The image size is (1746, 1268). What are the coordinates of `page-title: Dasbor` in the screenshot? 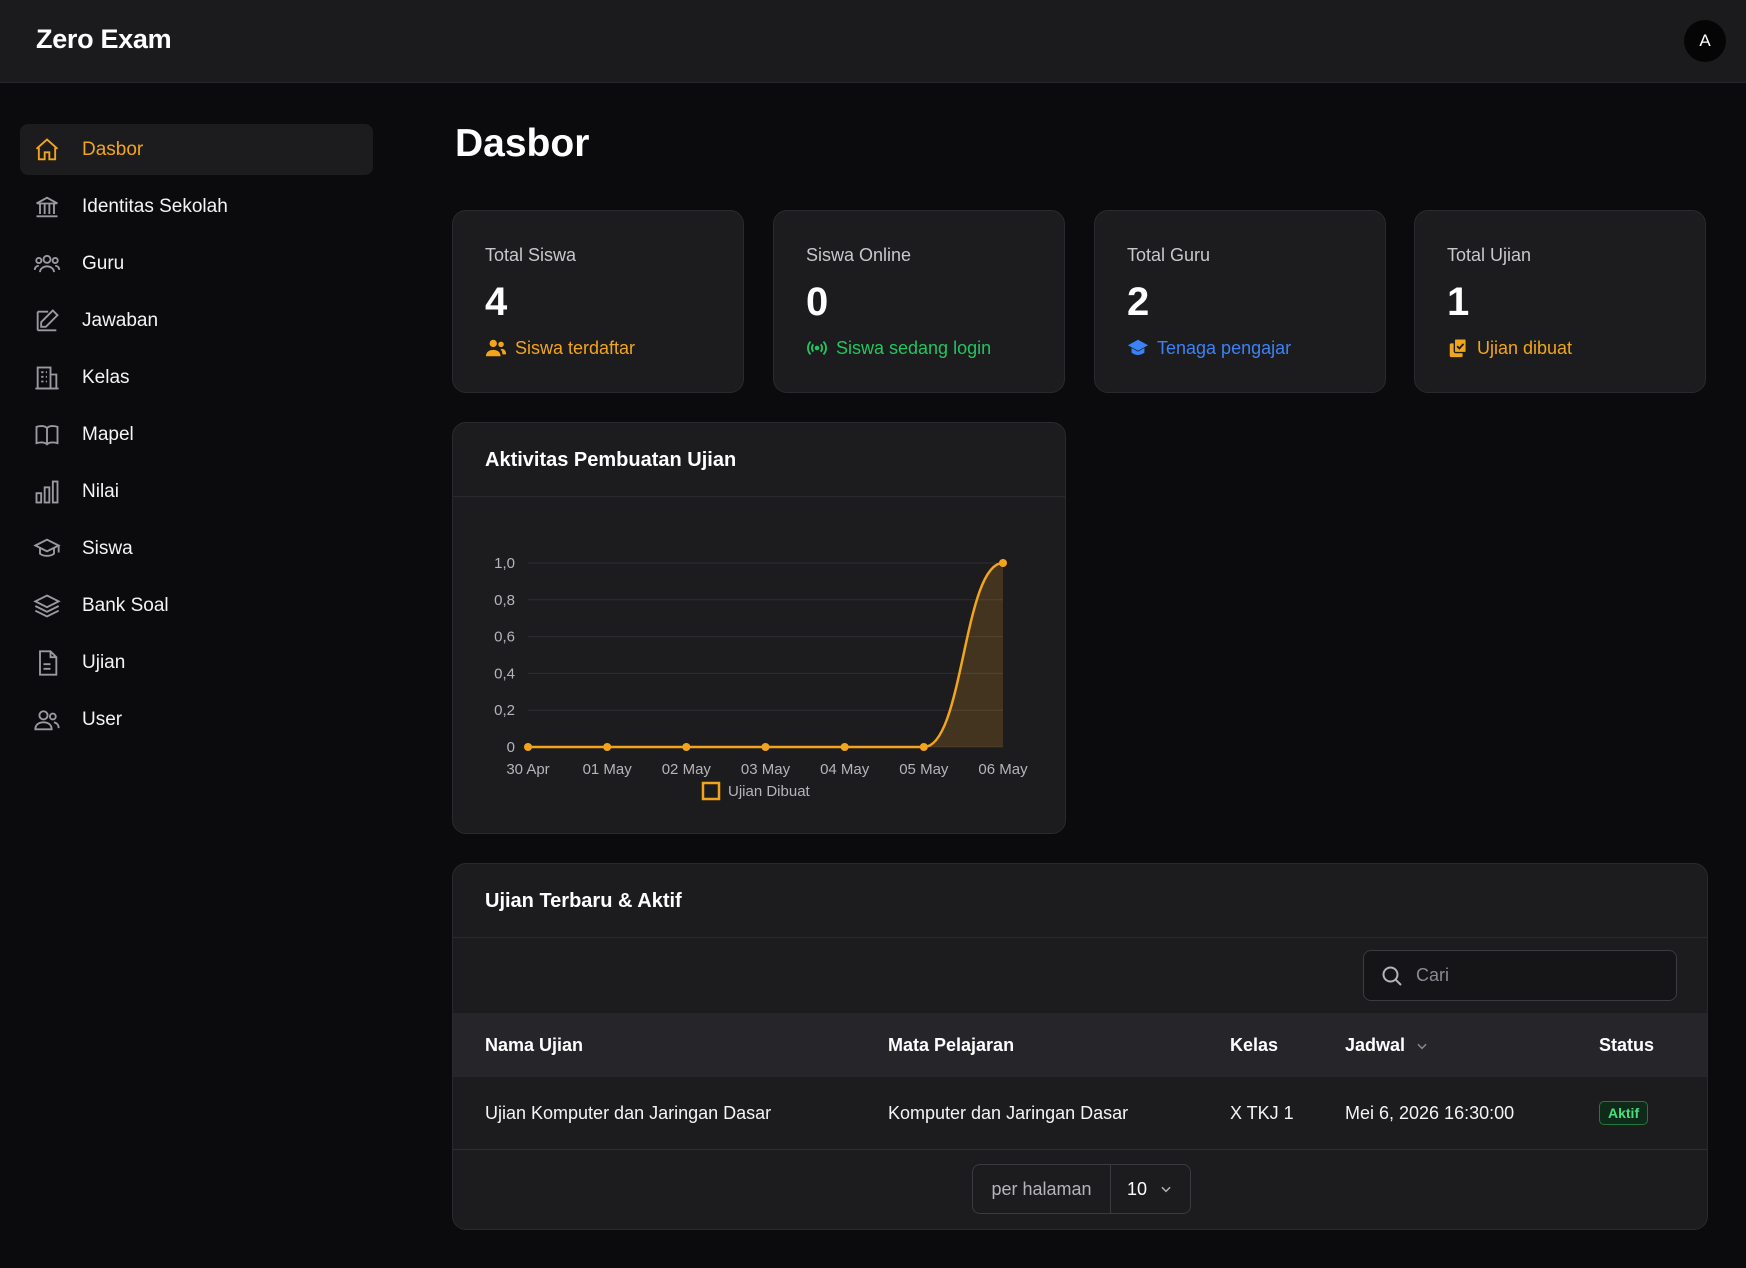 It's located at (522, 143).